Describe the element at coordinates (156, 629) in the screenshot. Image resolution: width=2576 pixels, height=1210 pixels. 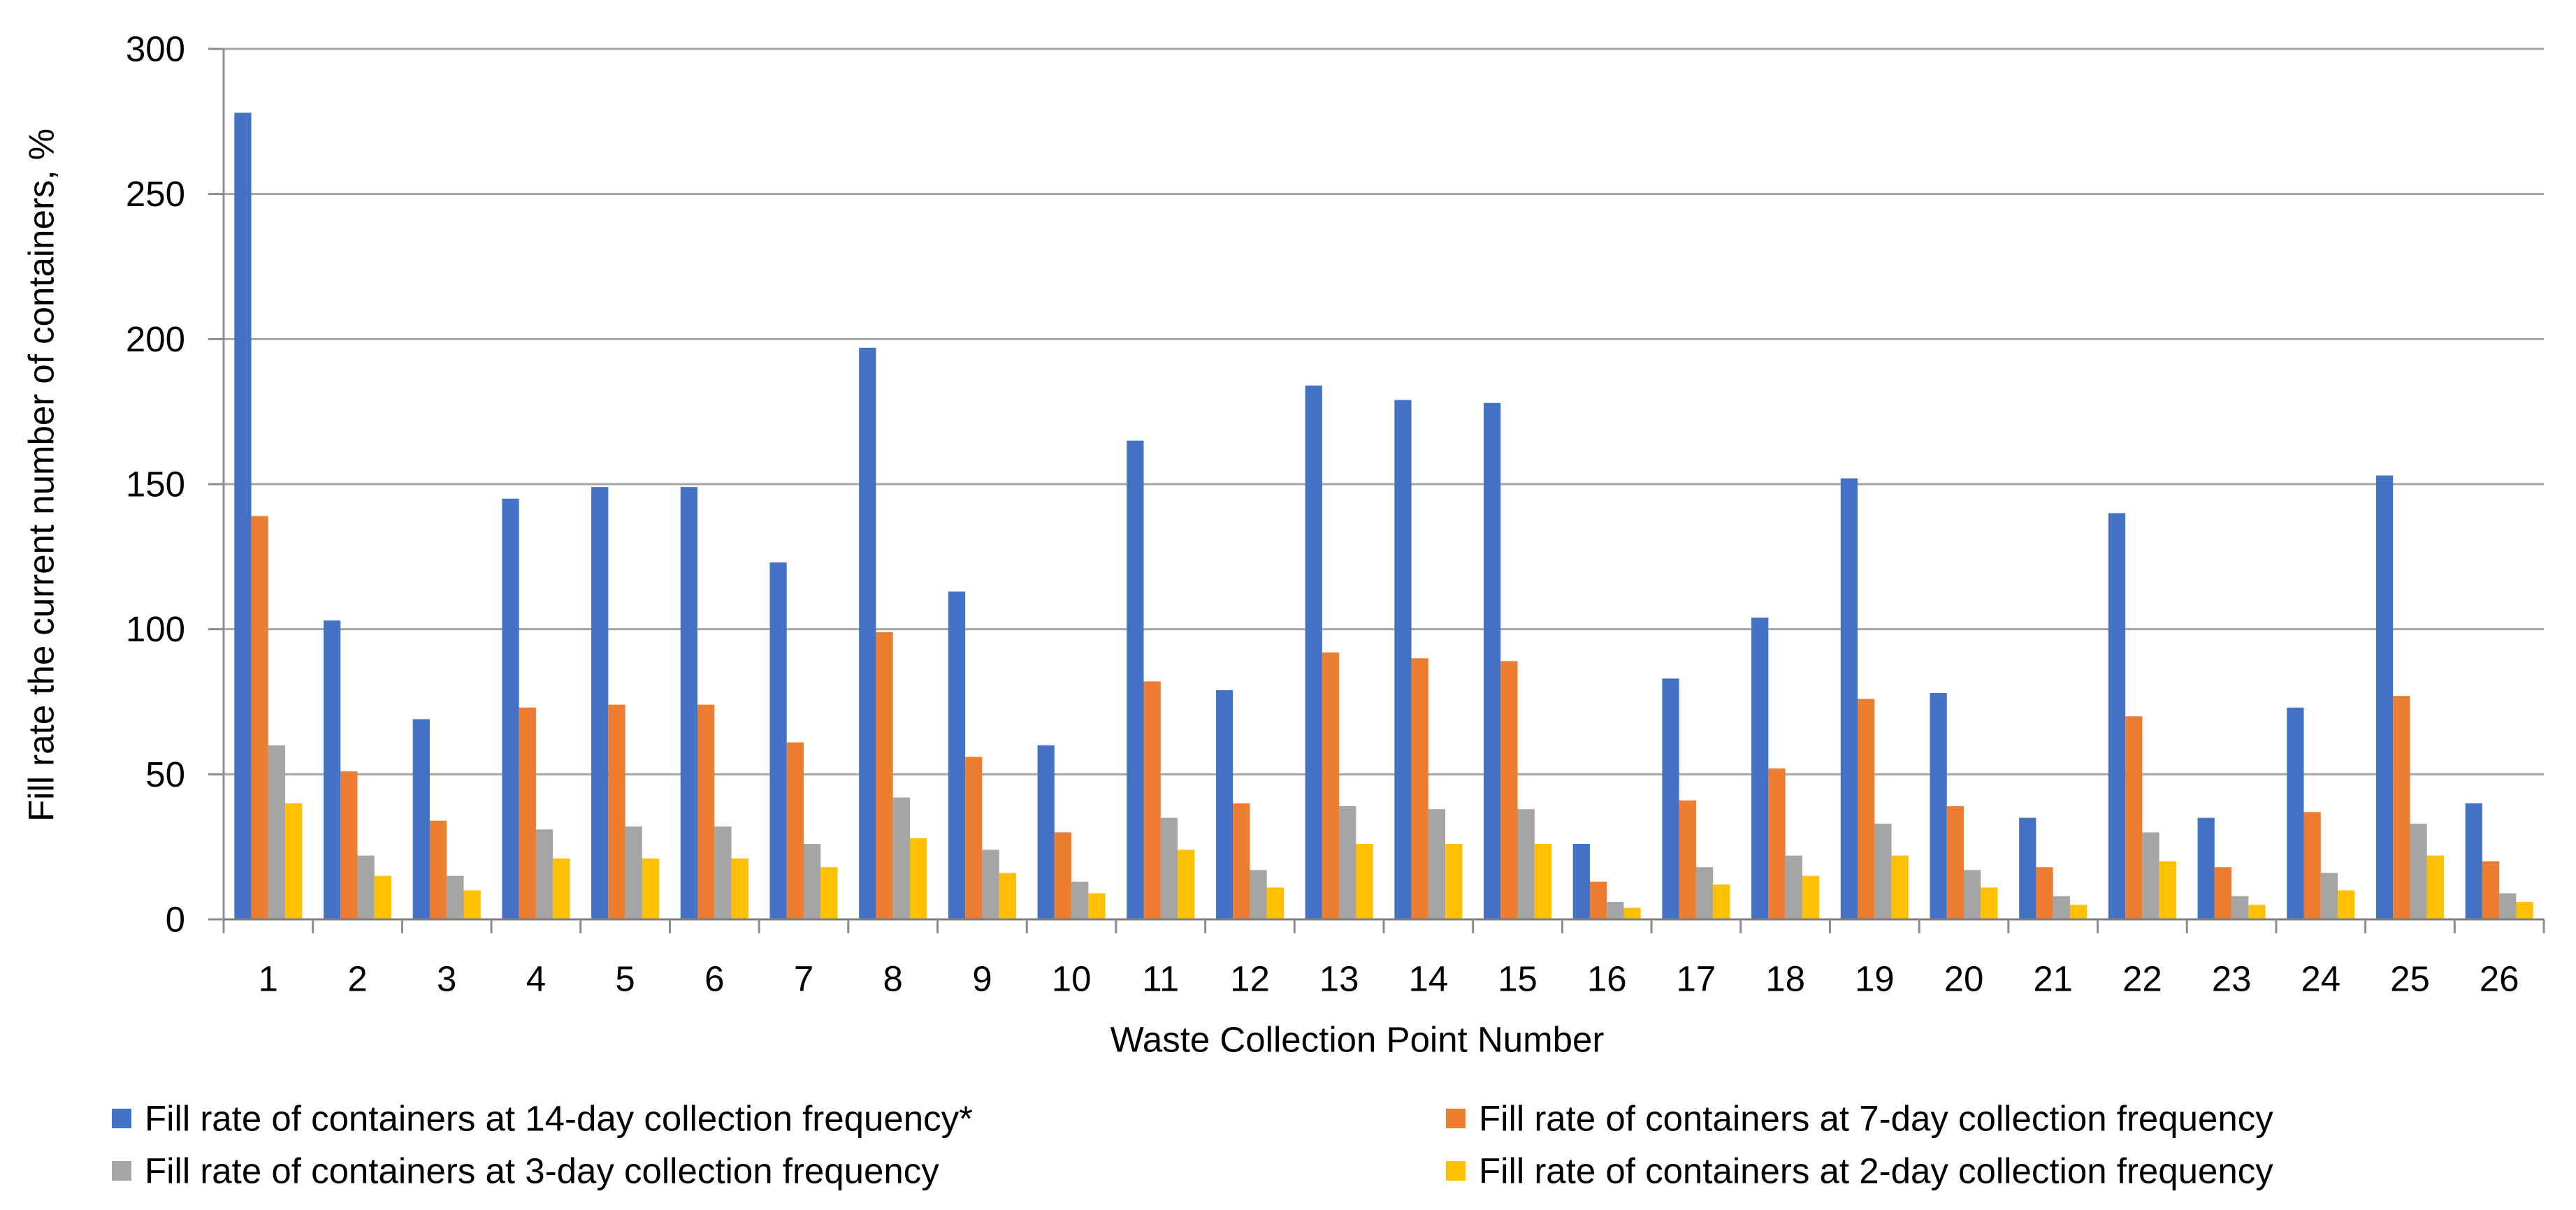
I see `y-tick-label-100: 100` at that location.